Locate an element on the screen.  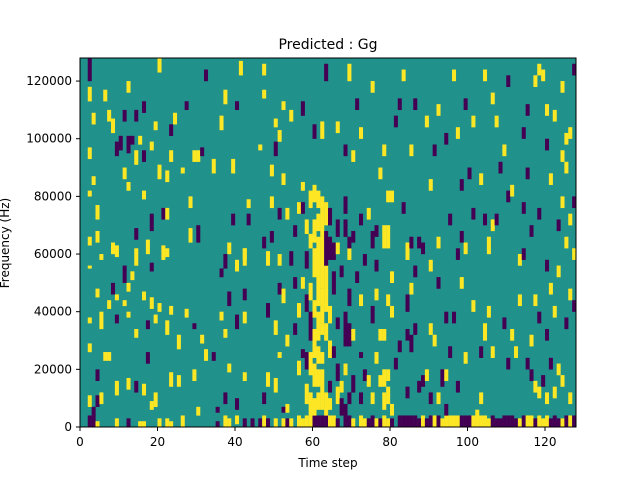
x-tick-label: 120 is located at coordinates (545, 442).